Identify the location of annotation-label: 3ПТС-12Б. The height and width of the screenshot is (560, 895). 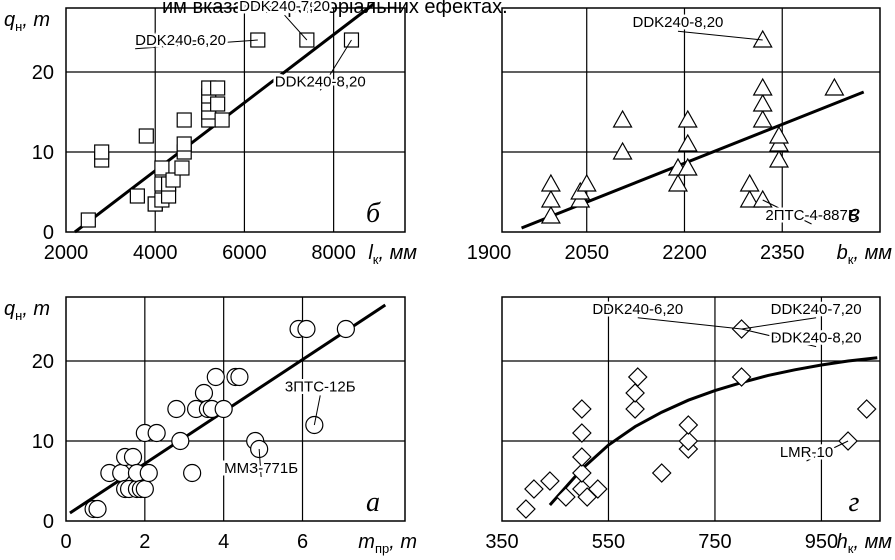
(320, 386).